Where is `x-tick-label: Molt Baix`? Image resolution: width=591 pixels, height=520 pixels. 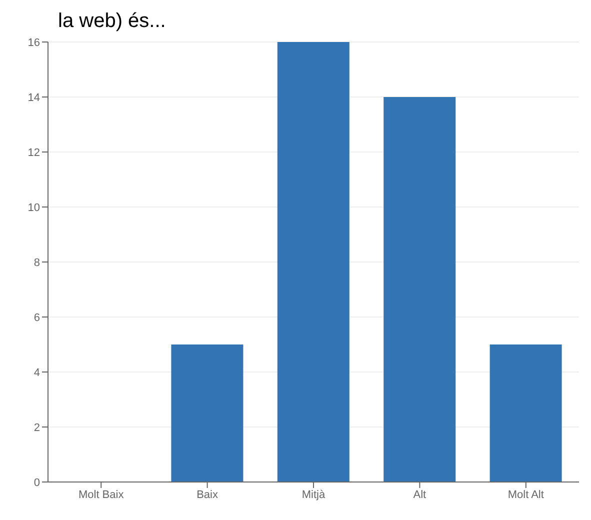 x-tick-label: Molt Baix is located at coordinates (101, 494).